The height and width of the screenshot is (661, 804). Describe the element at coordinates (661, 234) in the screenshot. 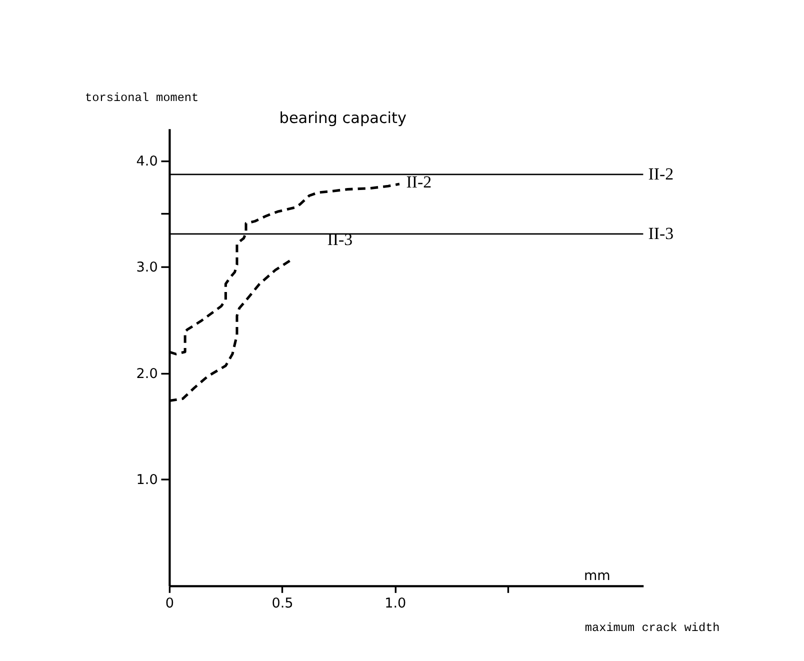

I see `ref-line-label: II-3` at that location.